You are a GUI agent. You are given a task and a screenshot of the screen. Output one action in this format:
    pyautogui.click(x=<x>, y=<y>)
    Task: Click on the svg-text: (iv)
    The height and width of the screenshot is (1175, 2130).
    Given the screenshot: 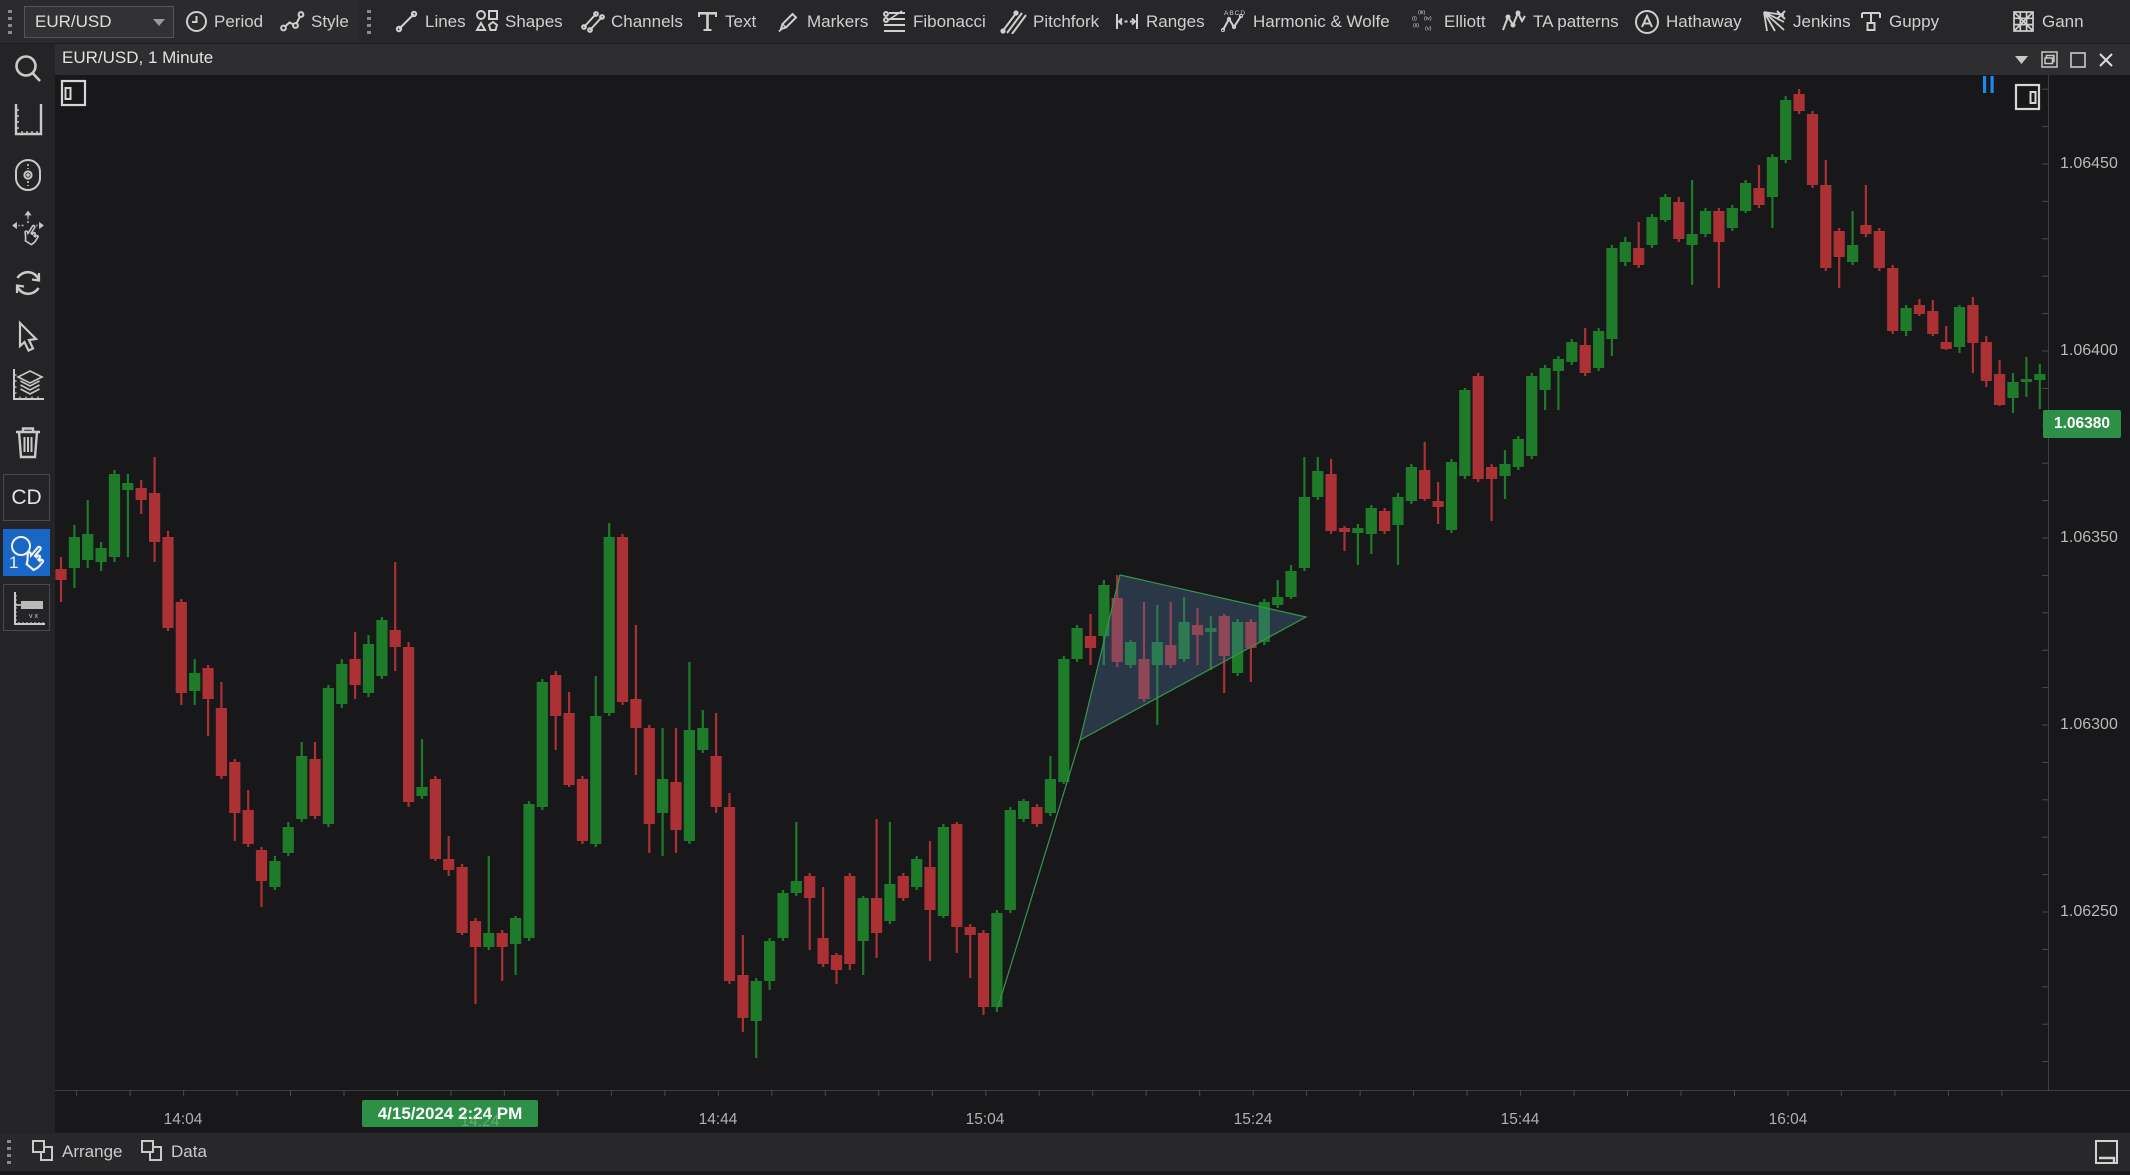 What is the action you would take?
    pyautogui.click(x=1428, y=19)
    